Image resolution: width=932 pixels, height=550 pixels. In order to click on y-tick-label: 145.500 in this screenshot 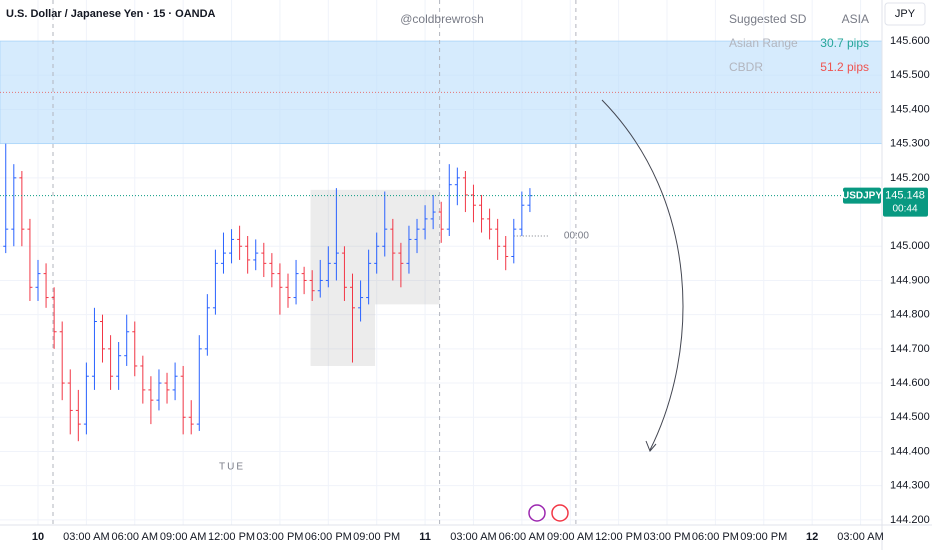, I will do `click(910, 75)`.